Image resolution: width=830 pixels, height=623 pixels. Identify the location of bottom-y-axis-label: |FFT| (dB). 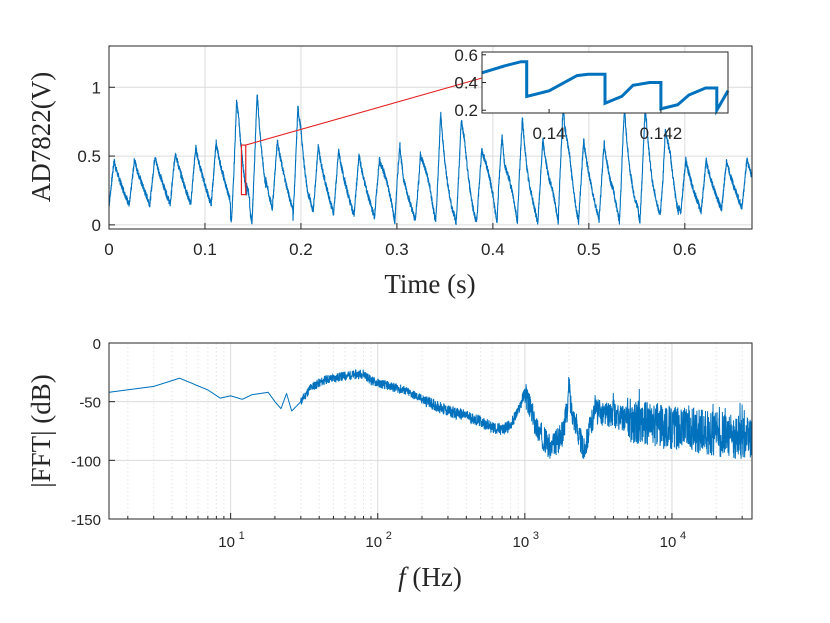
(41, 431).